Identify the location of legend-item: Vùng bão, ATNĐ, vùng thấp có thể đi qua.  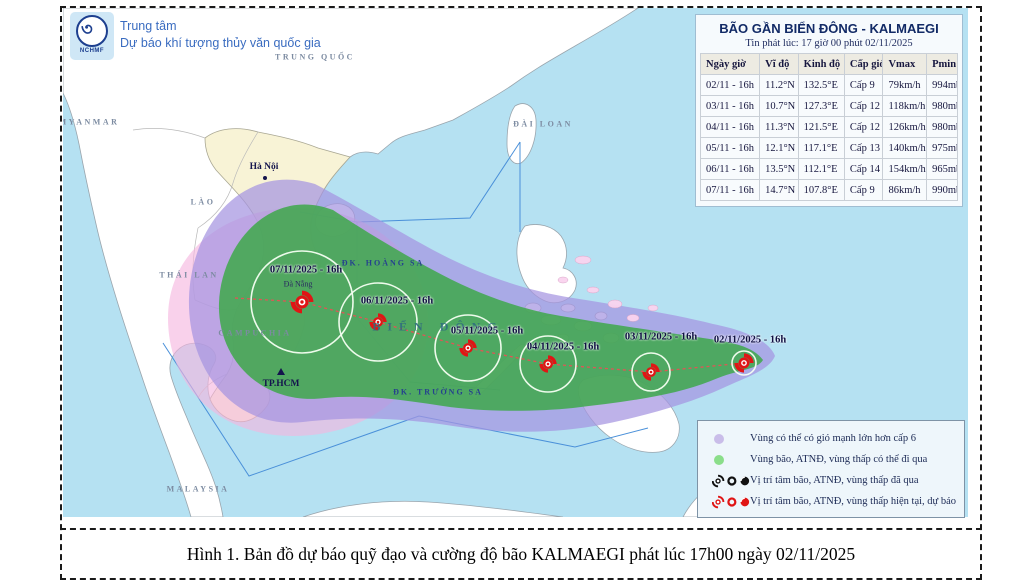
(831, 459).